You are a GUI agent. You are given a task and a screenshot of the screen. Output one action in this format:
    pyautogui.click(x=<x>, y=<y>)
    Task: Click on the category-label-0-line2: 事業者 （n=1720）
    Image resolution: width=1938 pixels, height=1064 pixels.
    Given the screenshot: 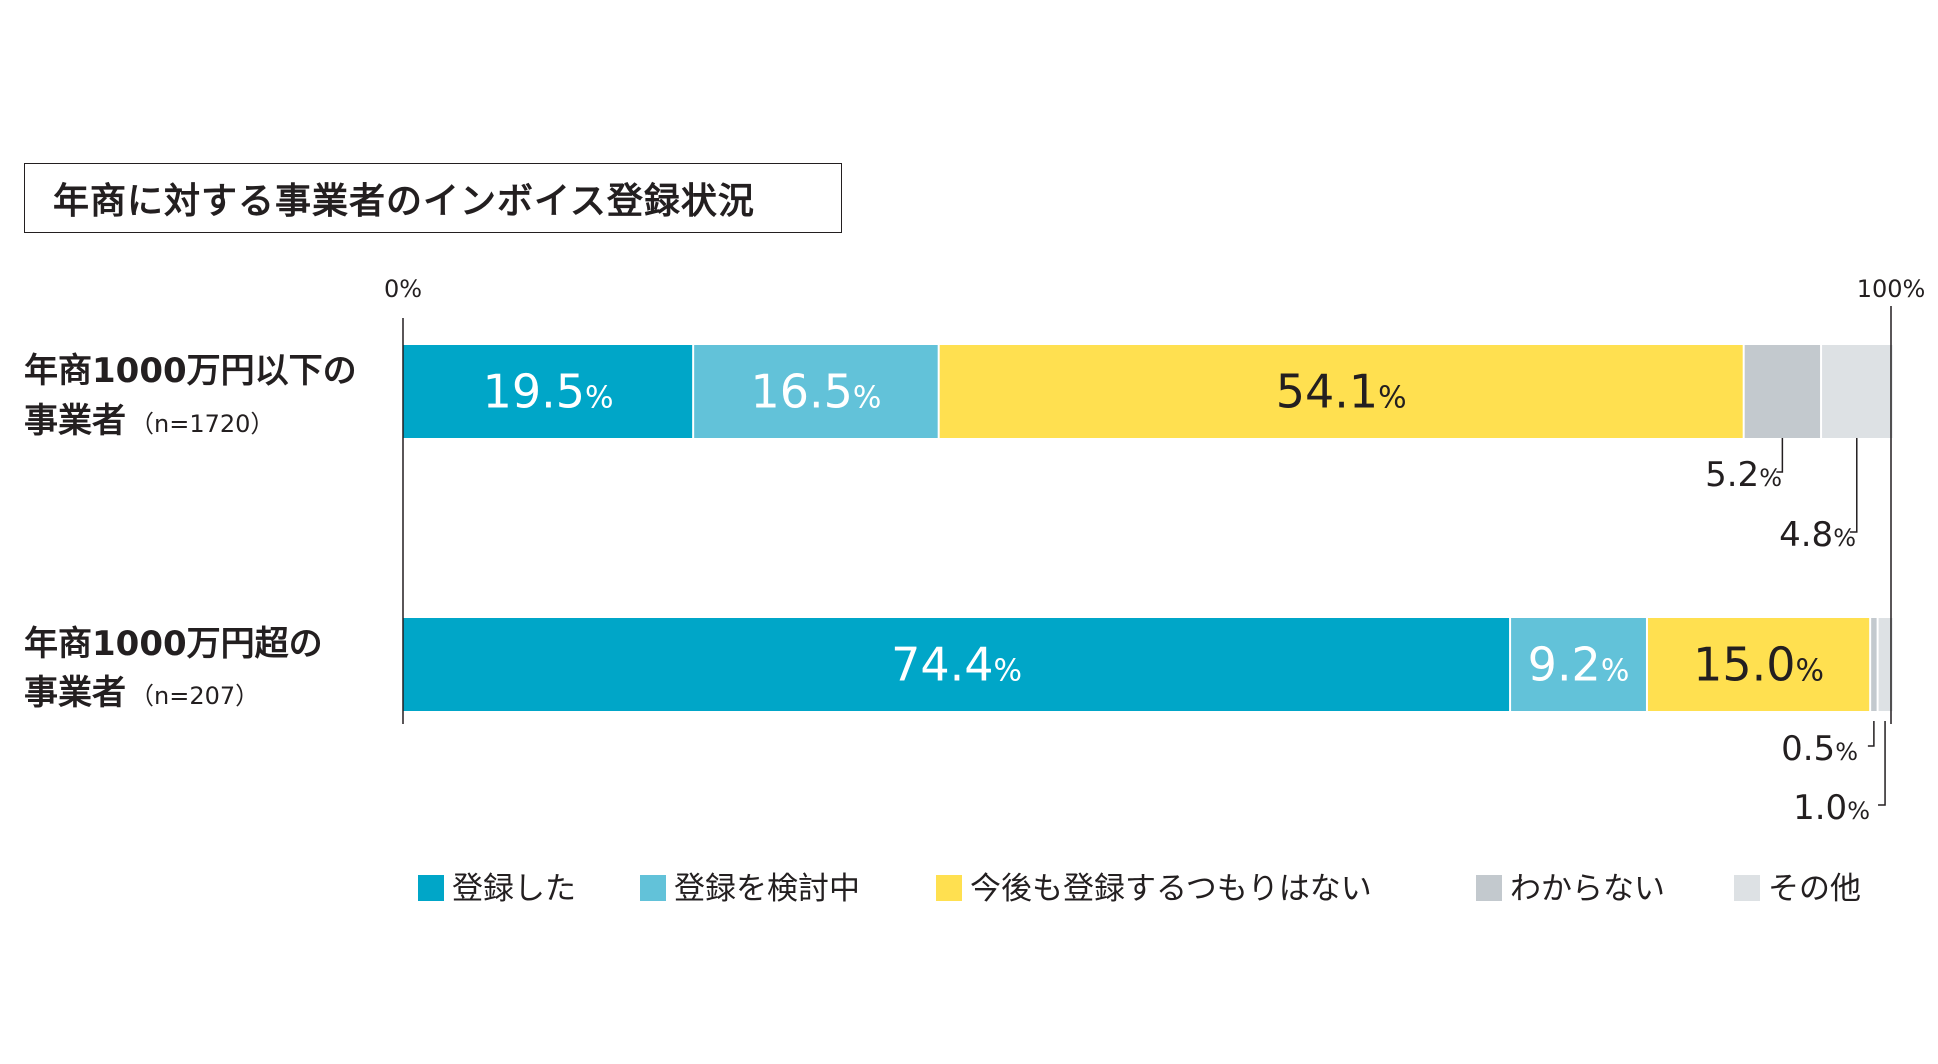 What is the action you would take?
    pyautogui.click(x=149, y=421)
    